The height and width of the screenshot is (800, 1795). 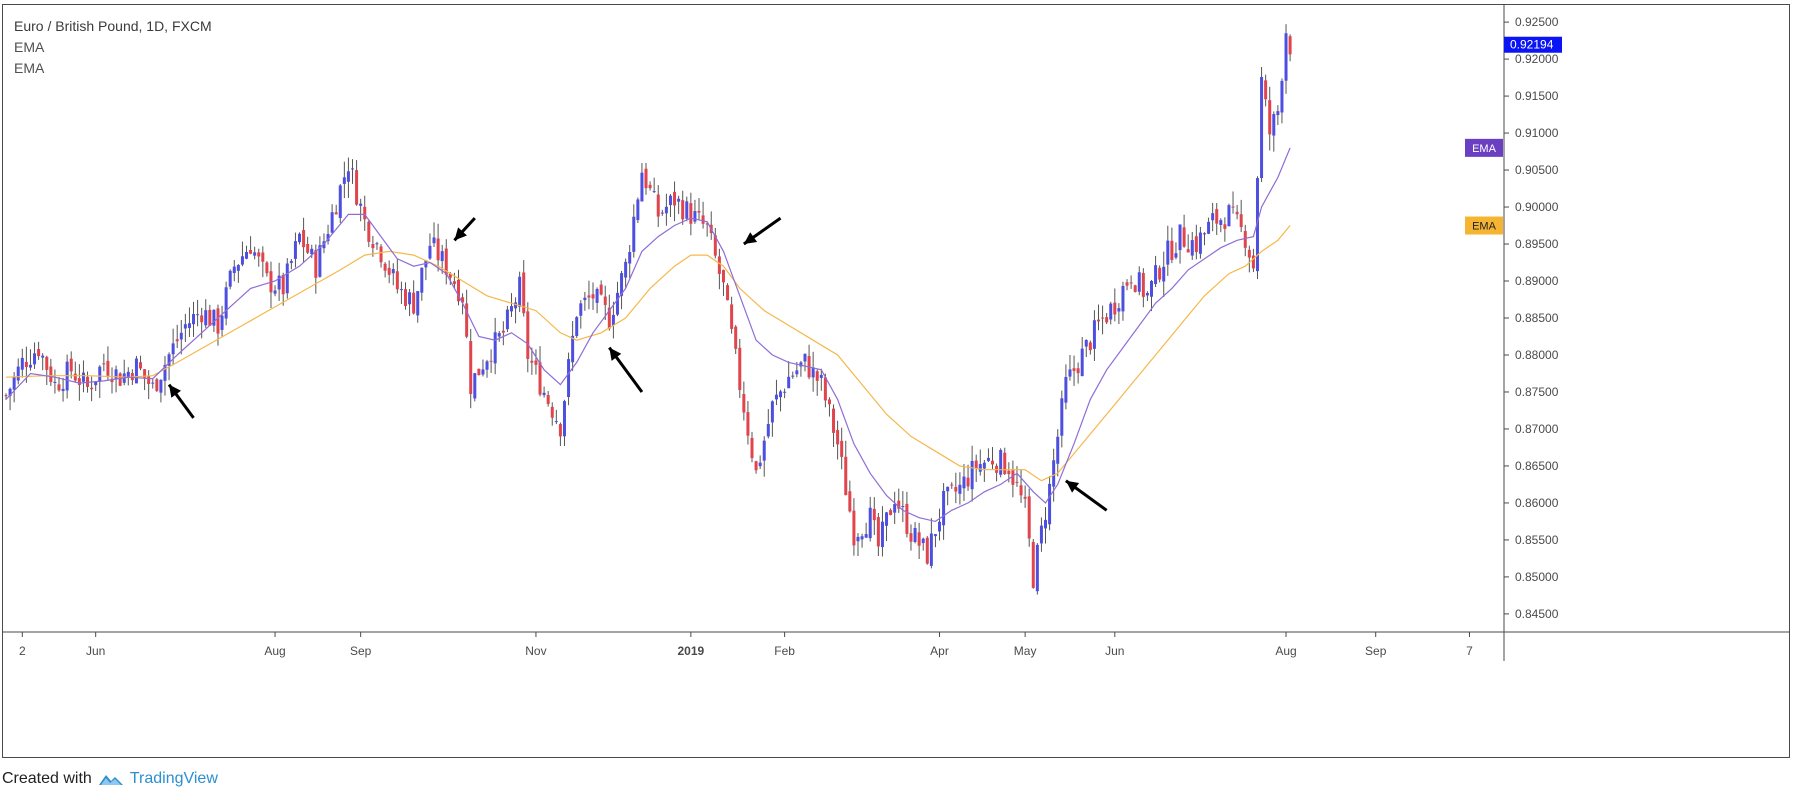 I want to click on x-tick-label: Nov, so click(x=535, y=651).